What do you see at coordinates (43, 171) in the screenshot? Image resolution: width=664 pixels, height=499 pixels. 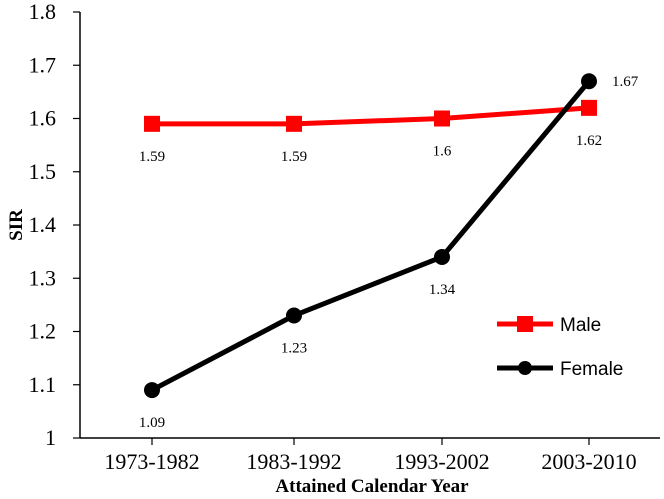 I see `y-tick-label: 1.5` at bounding box center [43, 171].